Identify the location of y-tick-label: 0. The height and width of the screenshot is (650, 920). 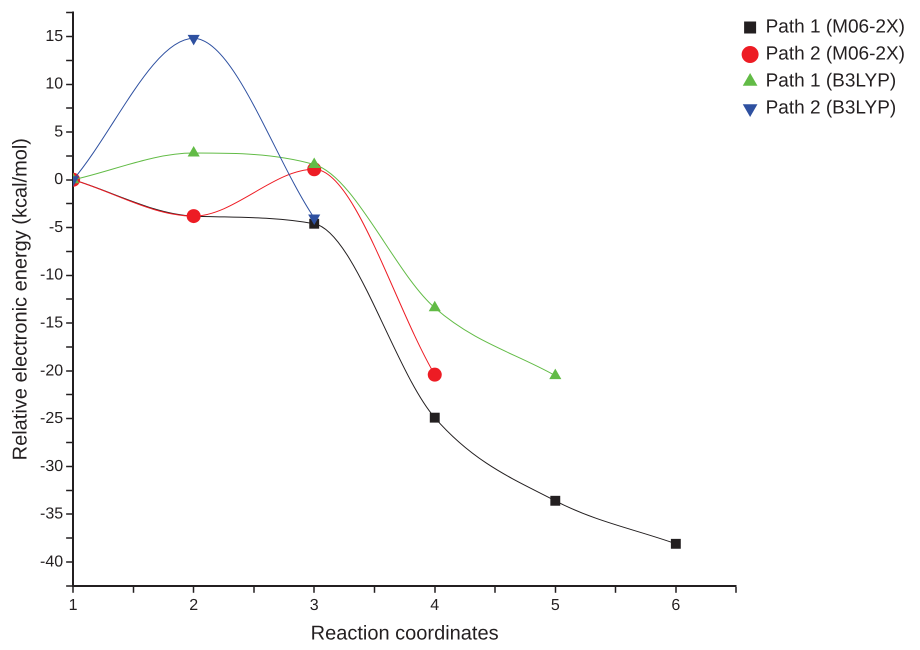
(59, 179).